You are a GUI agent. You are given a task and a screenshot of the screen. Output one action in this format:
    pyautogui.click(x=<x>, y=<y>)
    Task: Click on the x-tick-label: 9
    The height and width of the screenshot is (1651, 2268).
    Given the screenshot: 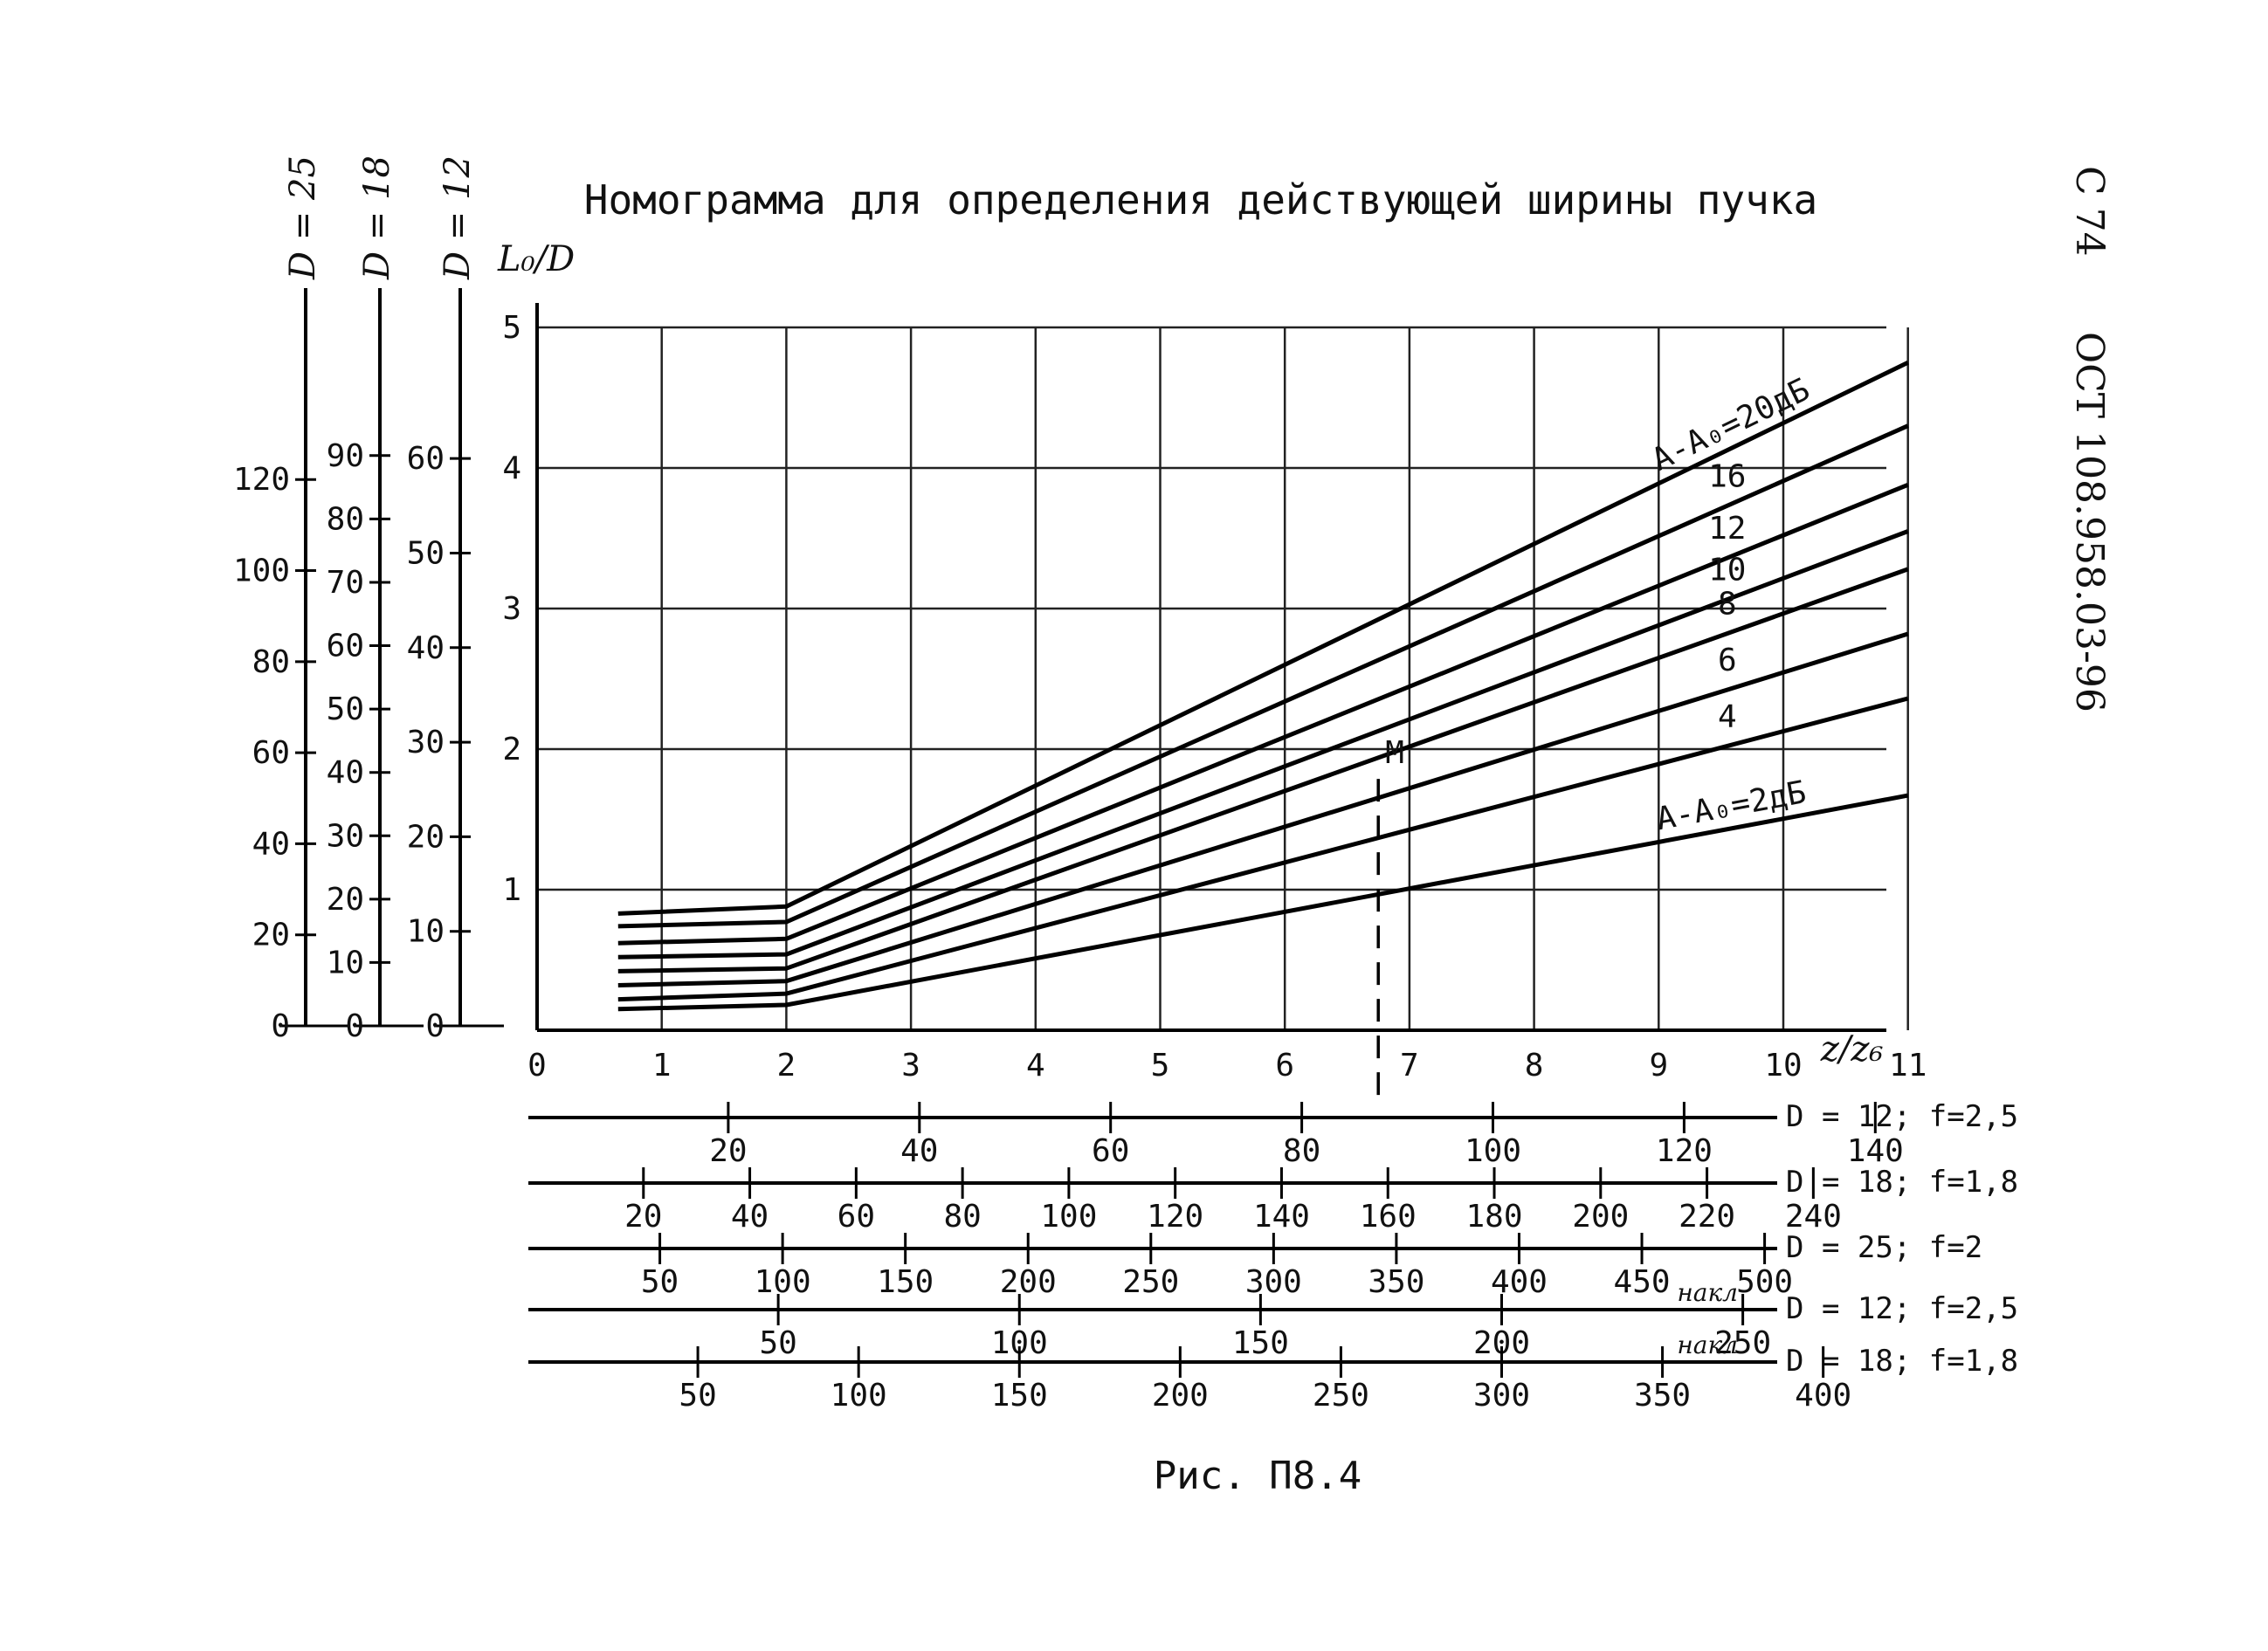 What is the action you would take?
    pyautogui.click(x=1658, y=1065)
    